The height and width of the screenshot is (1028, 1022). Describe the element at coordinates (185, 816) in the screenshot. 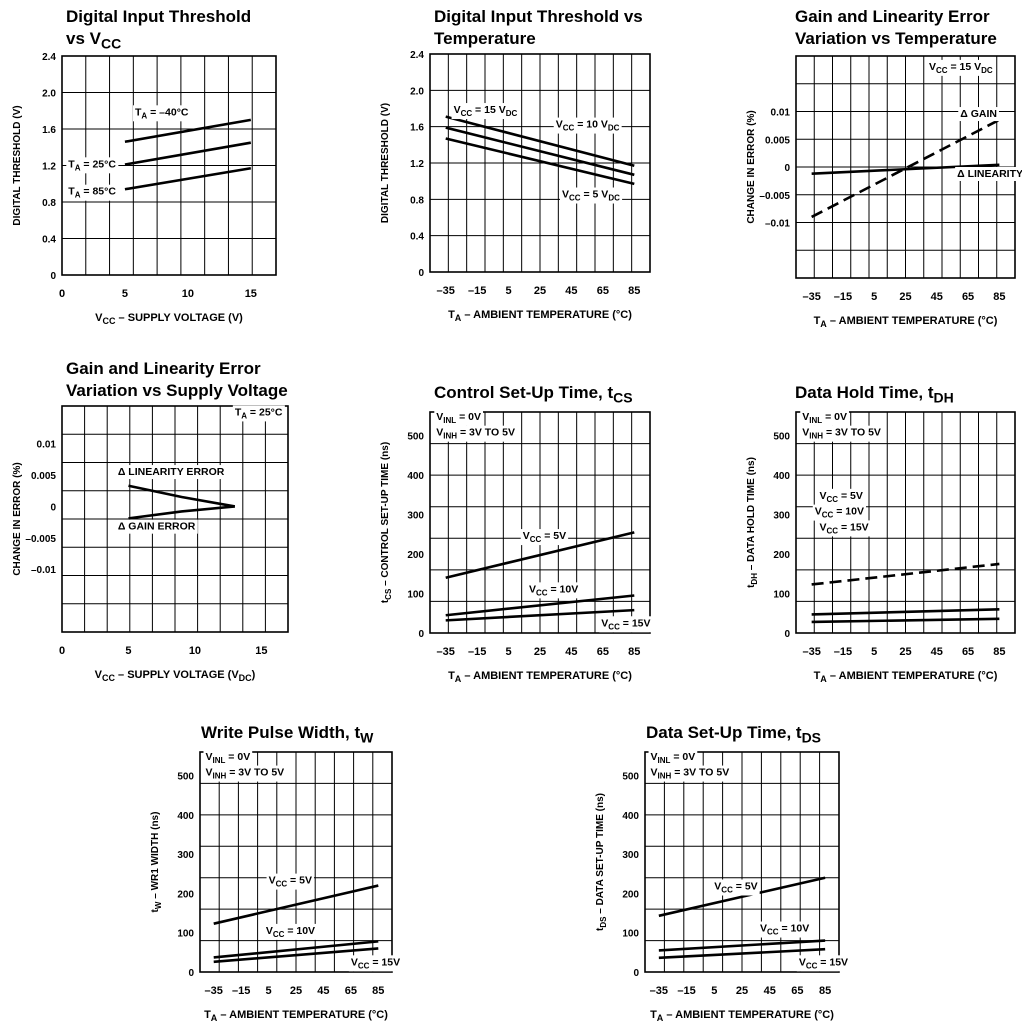

I see `y-tick-label: 400` at that location.